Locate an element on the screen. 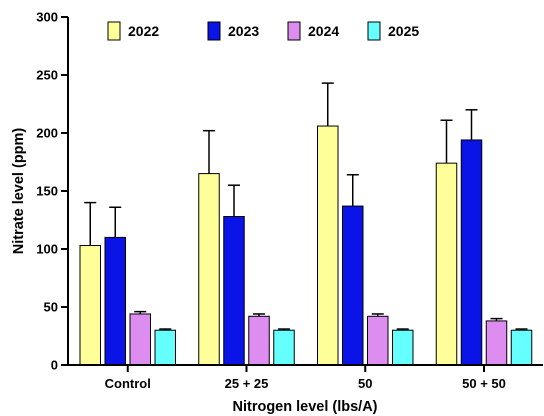  y-tick-label: 200 is located at coordinates (47, 133).